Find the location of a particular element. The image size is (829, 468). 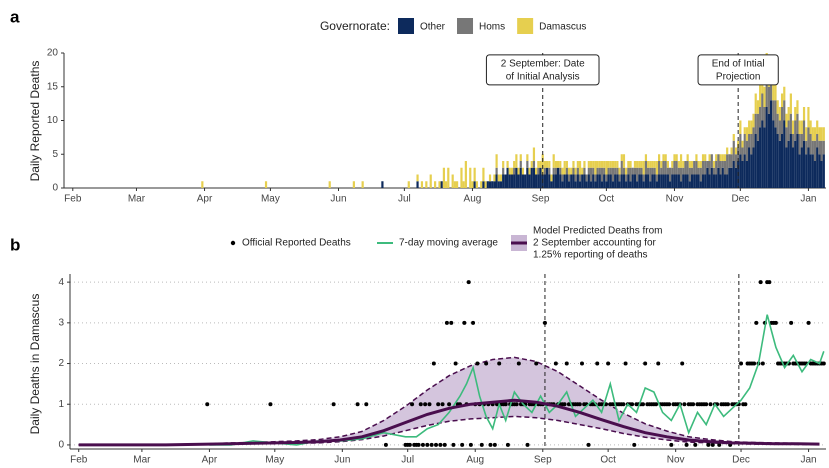

annotation-box is located at coordinates (542, 70).